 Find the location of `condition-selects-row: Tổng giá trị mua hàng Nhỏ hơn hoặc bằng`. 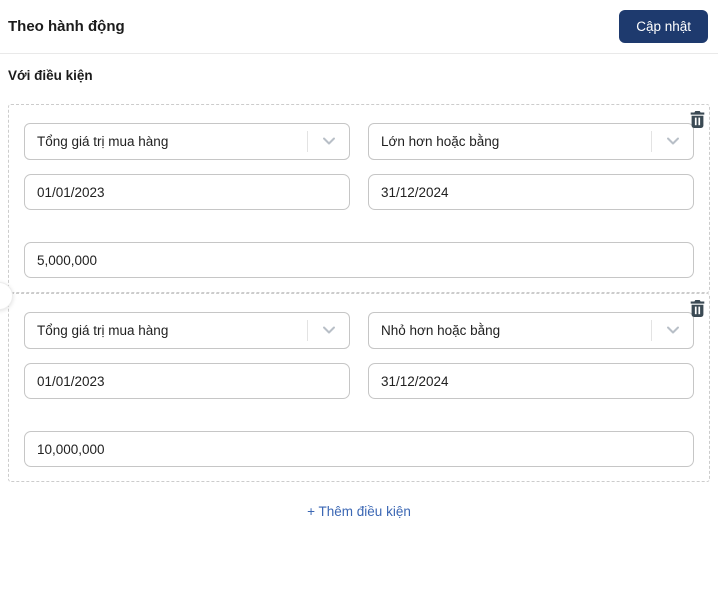

condition-selects-row: Tổng giá trị mua hàng Nhỏ hơn hoặc bằng is located at coordinates (359, 330).